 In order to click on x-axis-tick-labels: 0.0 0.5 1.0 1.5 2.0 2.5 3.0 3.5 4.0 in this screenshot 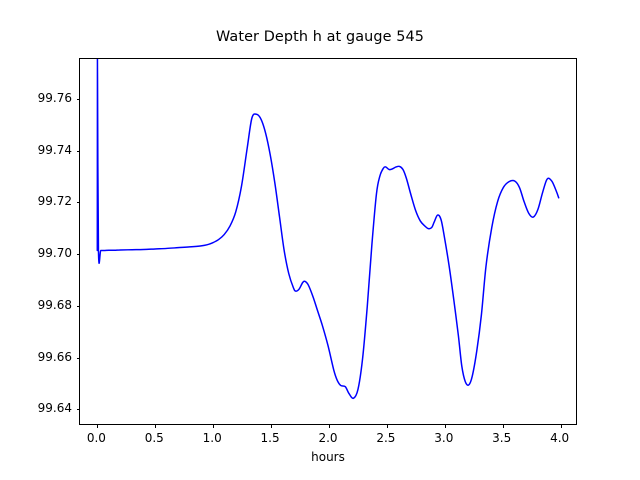, I will do `click(320, 441)`.